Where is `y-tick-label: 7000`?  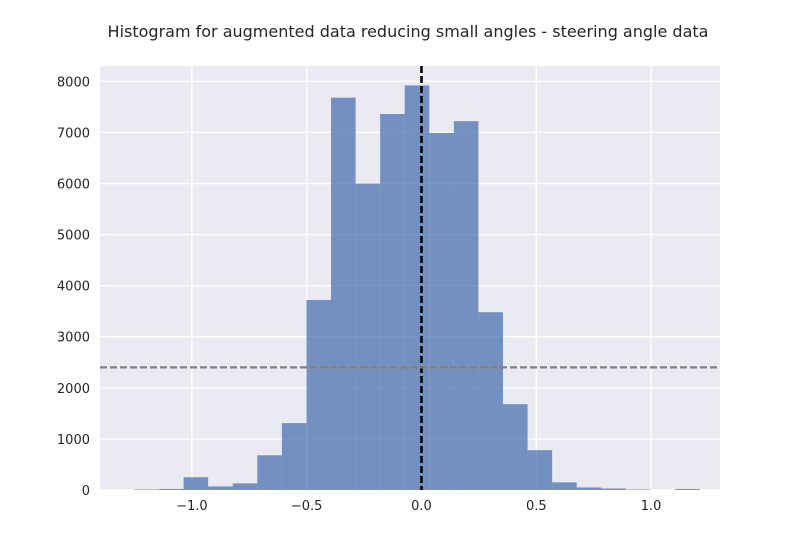 y-tick-label: 7000 is located at coordinates (73, 133).